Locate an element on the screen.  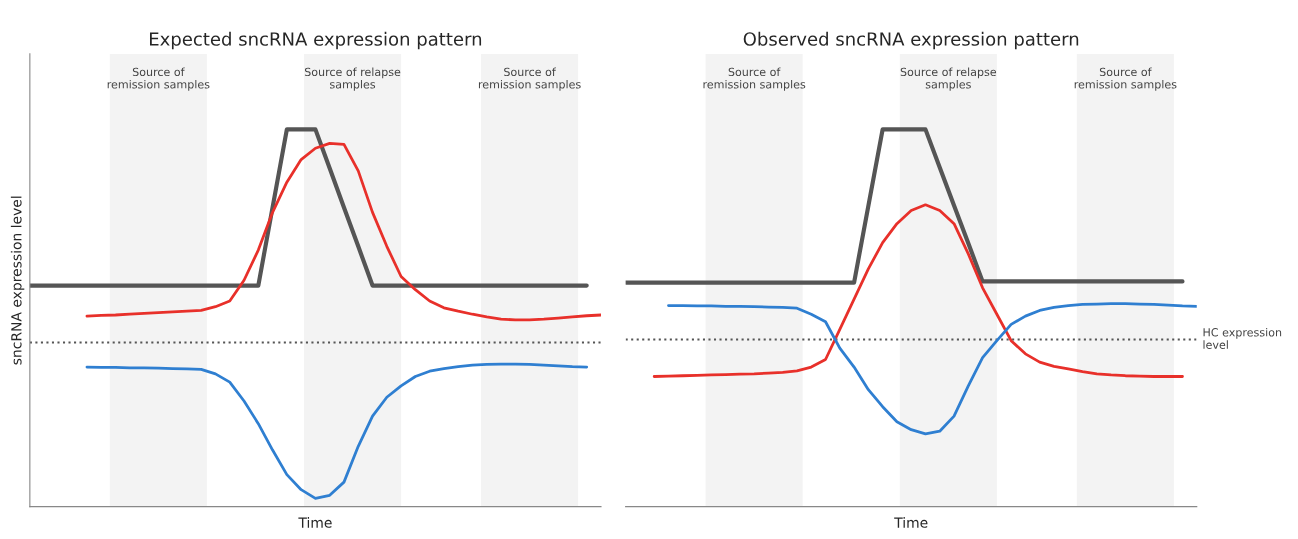
ref-line-label: HC expression level is located at coordinates (1242, 338).